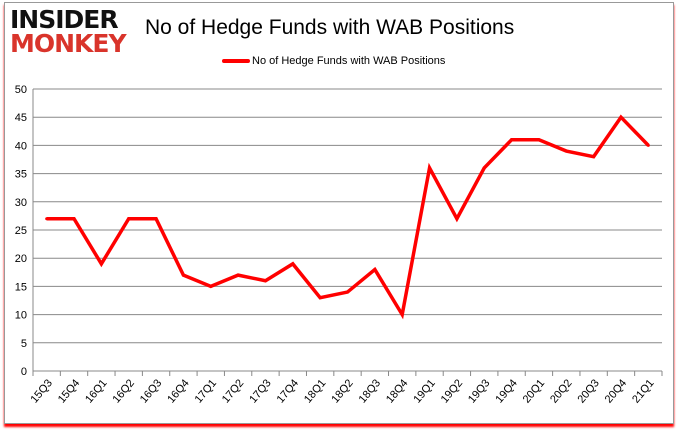 This screenshot has width=678, height=431. Describe the element at coordinates (288, 391) in the screenshot. I see `x-tick-label: 17Q4` at that location.